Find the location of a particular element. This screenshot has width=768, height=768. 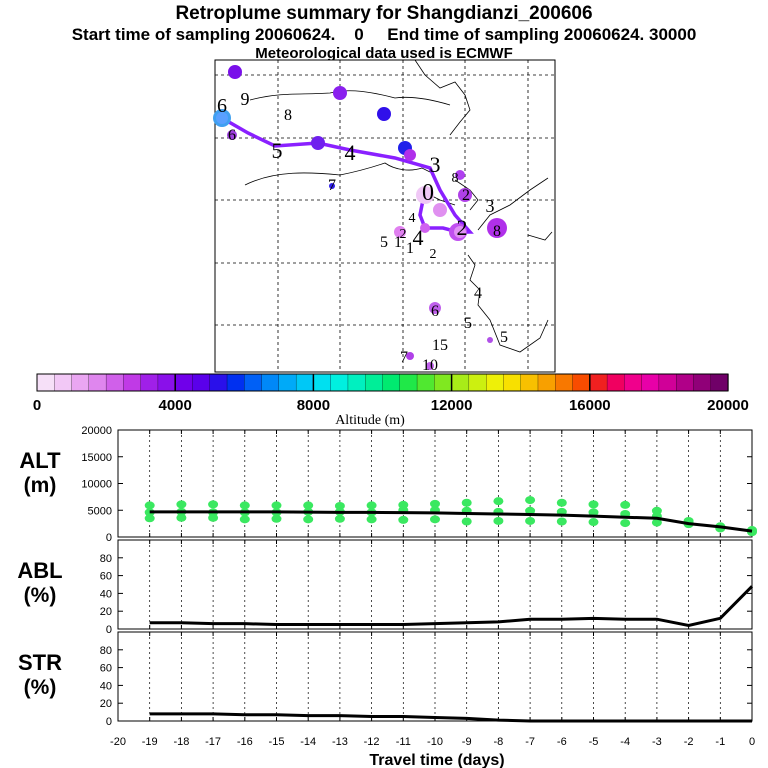

panel-alt: 20000 15000 10000 5000 0 ALT(m) is located at coordinates (388, 484).